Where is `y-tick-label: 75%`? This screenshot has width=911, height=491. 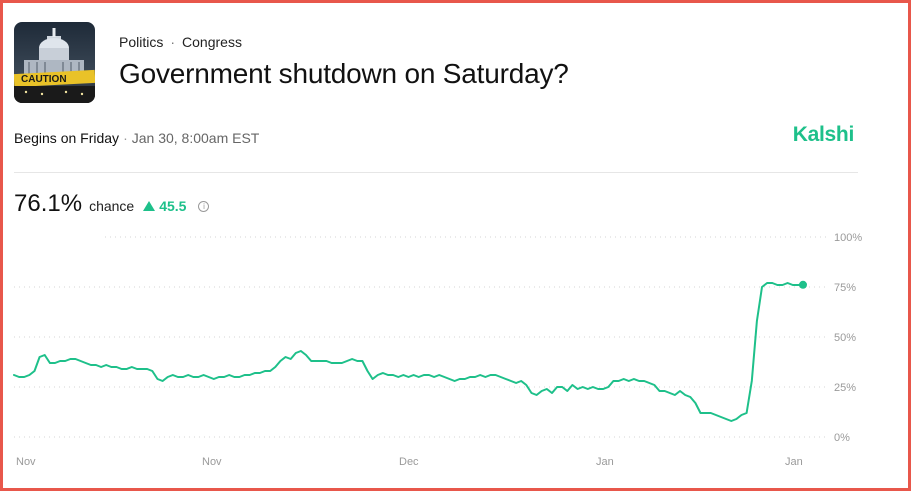 y-tick-label: 75% is located at coordinates (845, 288).